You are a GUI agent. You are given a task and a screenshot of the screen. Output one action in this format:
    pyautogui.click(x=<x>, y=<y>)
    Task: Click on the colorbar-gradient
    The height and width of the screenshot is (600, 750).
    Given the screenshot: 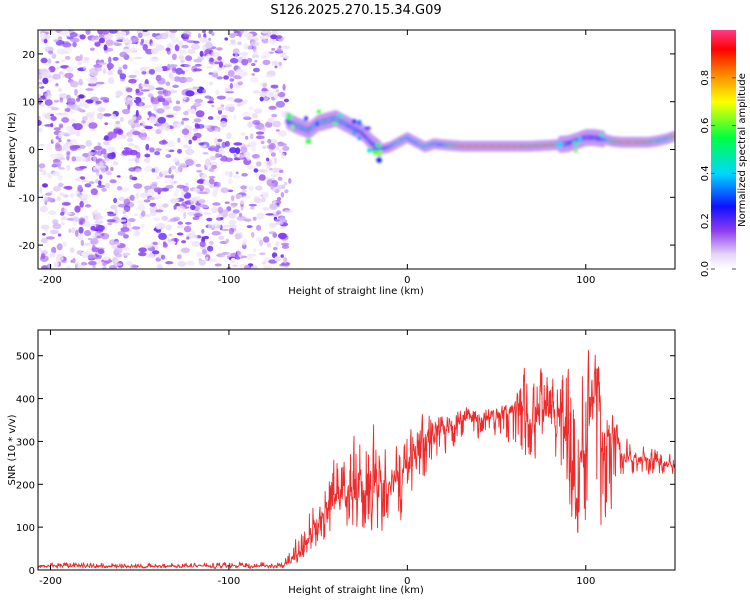 What is the action you would take?
    pyautogui.click(x=723, y=149)
    